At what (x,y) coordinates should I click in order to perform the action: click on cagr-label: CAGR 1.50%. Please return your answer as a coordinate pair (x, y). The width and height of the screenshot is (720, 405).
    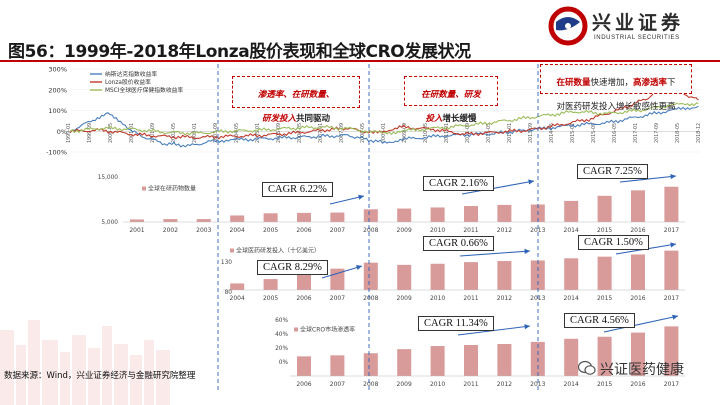
    Looking at the image, I should click on (613, 242).